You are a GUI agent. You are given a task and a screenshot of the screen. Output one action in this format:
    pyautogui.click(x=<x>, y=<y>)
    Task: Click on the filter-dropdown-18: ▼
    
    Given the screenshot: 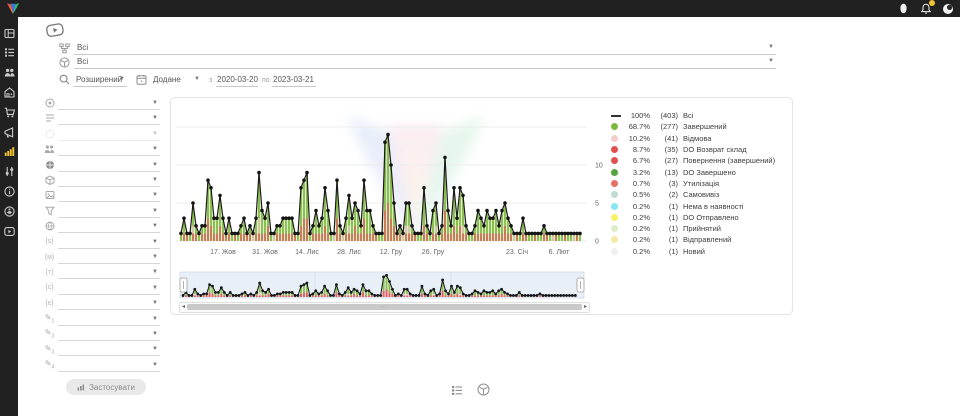 What is the action you would take?
    pyautogui.click(x=109, y=365)
    